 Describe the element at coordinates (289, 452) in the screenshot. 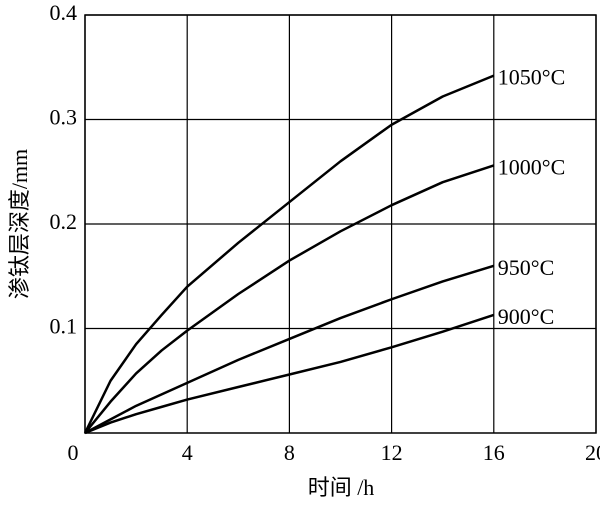

I see `x-tick-label: 8` at that location.